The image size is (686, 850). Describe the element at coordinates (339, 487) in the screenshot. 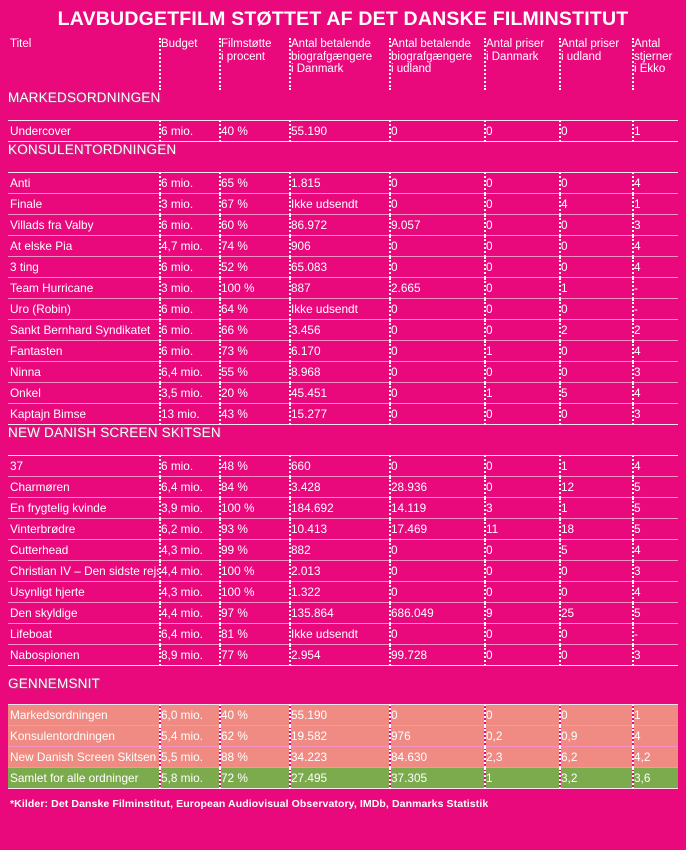

I see `cell-antal-betalende-biografgaengere-i-danmar: 3.428` at that location.